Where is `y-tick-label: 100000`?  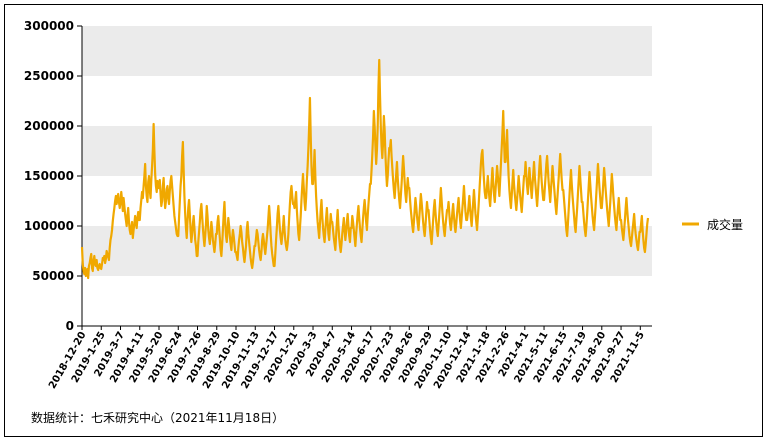 y-tick-label: 100000 is located at coordinates (49, 226).